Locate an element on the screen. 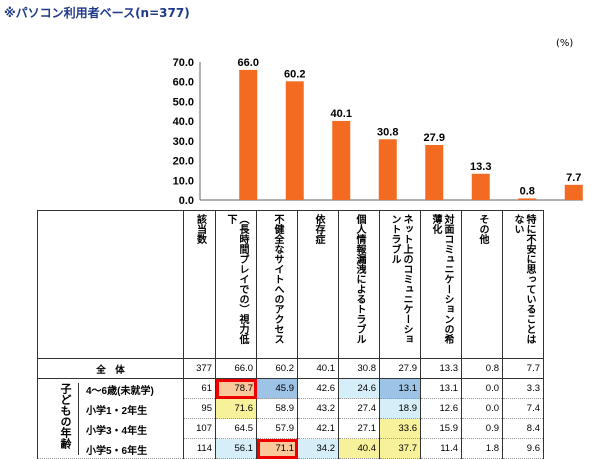 This screenshot has width=600, height=459. total-cell: 60.2 is located at coordinates (277, 368).